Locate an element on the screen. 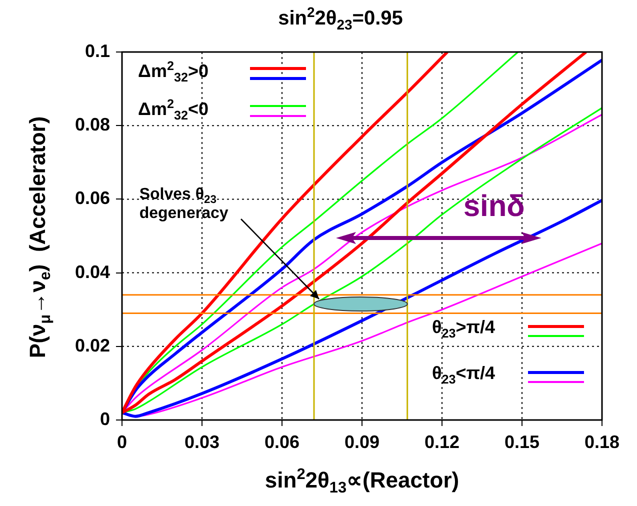 The width and height of the screenshot is (637, 506). x-axis-title: sin$^{2}$2θ$_{13}$∝(Reactor) is located at coordinates (362, 482).